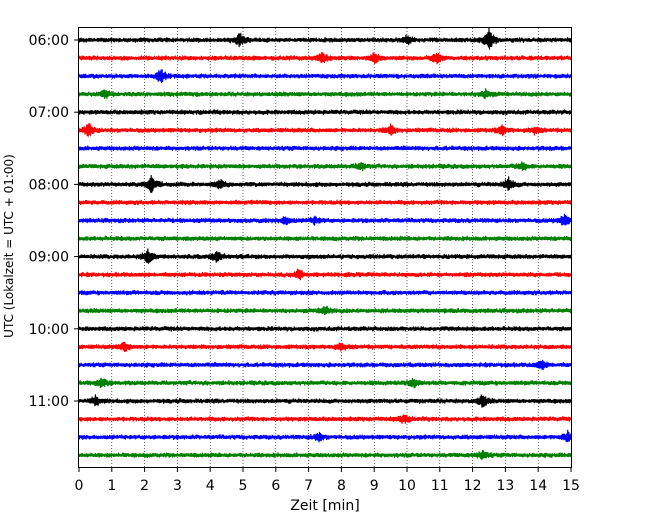 The width and height of the screenshot is (650, 520). I want to click on y-tick-label: 11:00, so click(49, 402).